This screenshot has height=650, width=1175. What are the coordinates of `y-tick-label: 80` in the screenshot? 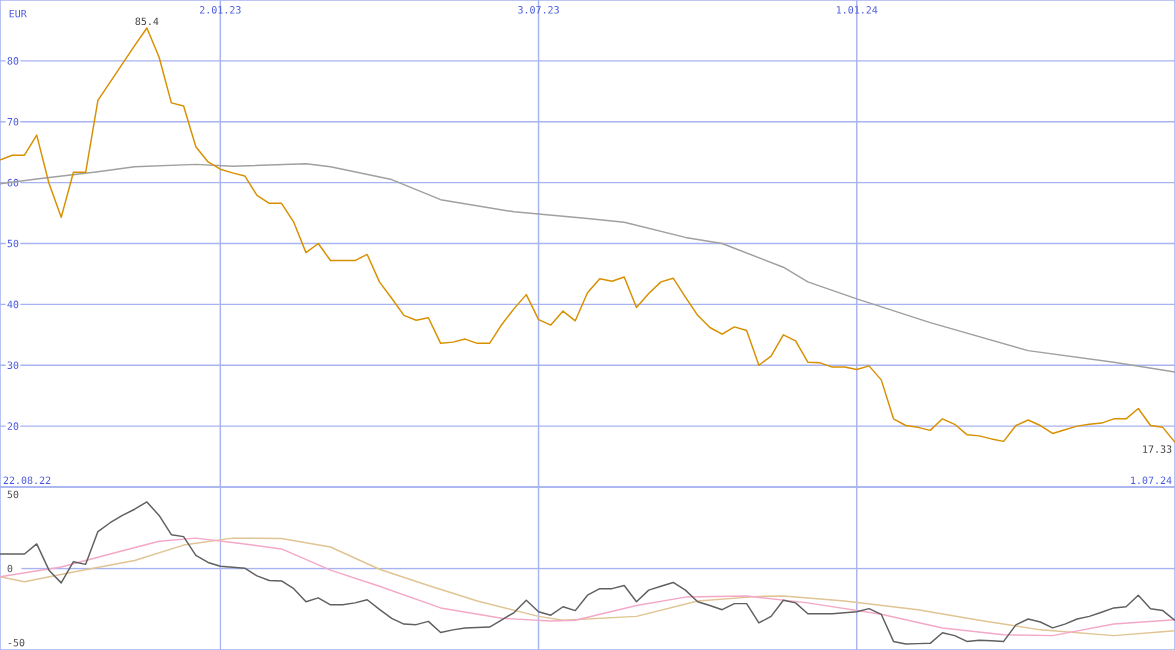 It's located at (13, 61).